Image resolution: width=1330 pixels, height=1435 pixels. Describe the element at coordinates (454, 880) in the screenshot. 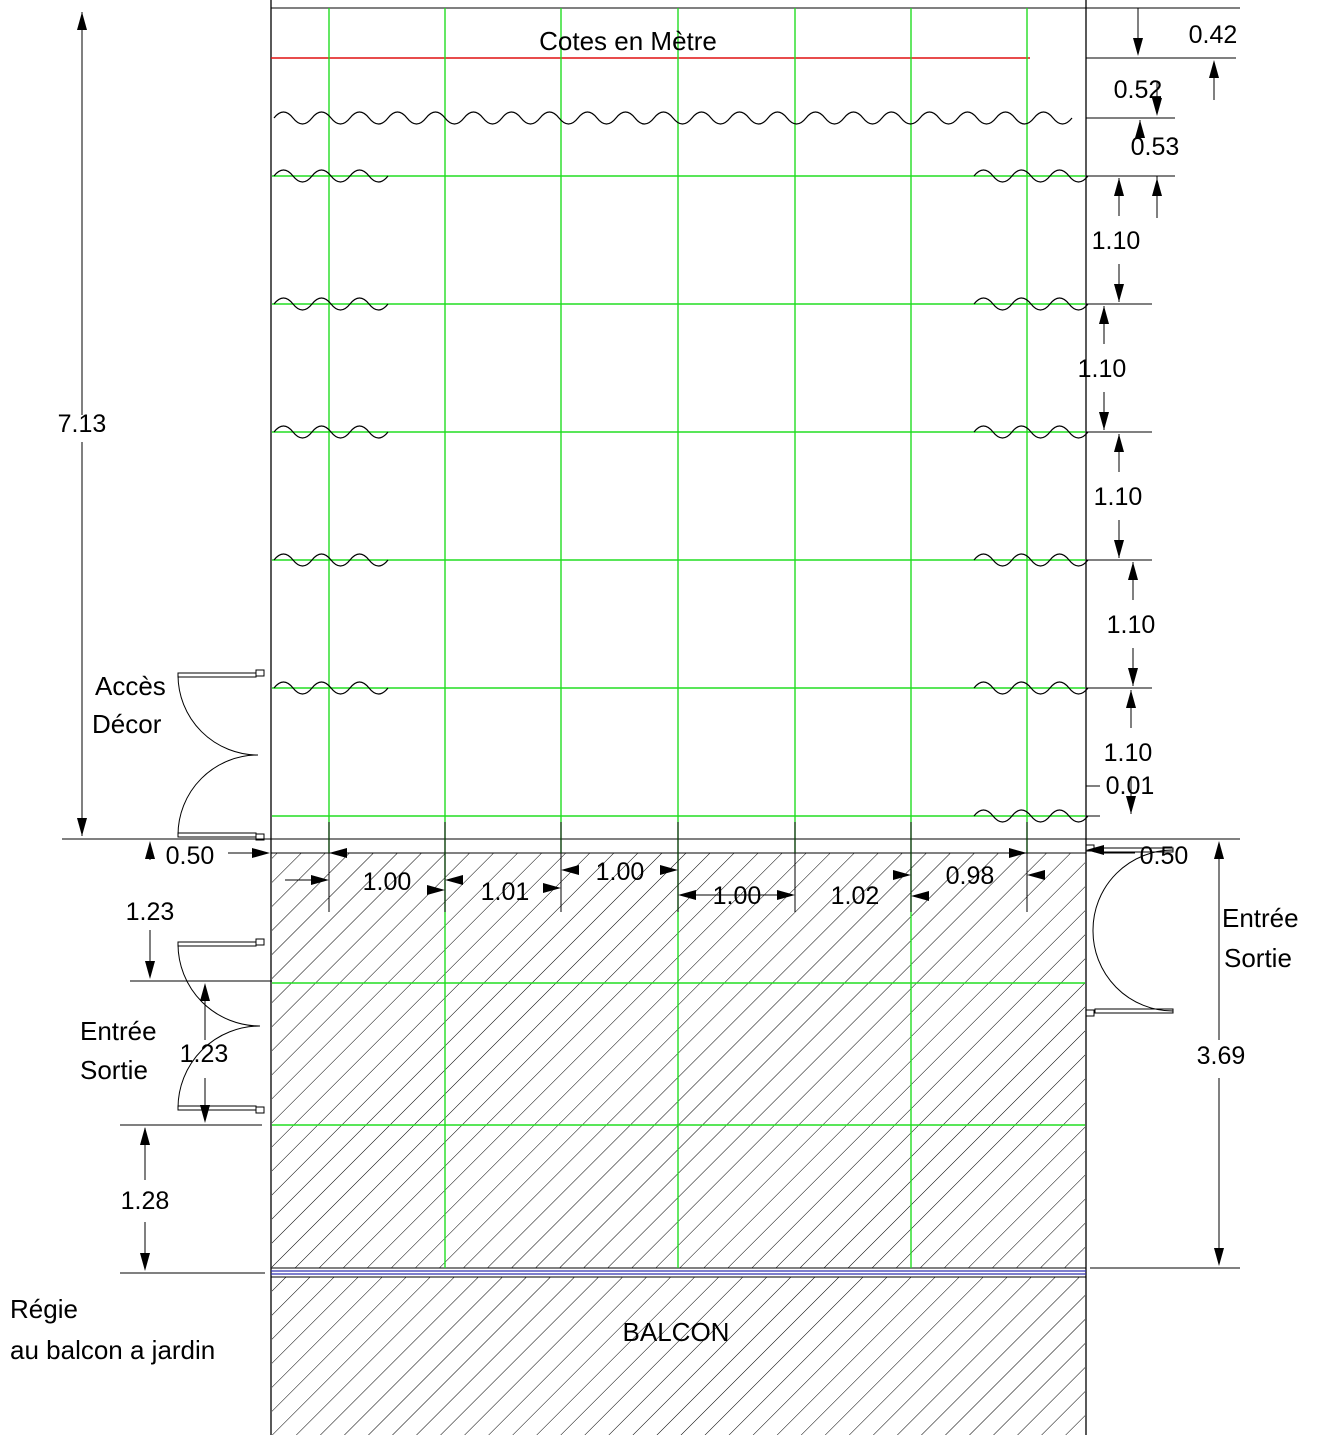

I see `dim-col-2-arrow-b` at that location.